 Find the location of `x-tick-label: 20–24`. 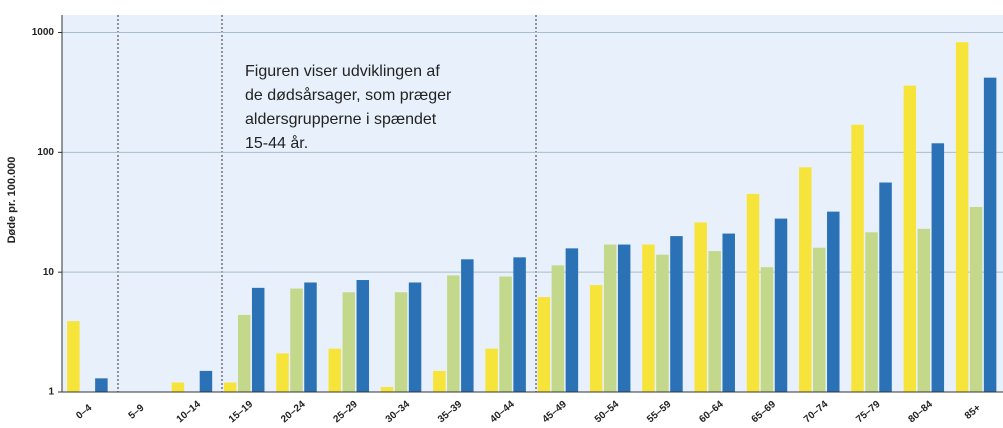

x-tick-label: 20–24 is located at coordinates (293, 412).